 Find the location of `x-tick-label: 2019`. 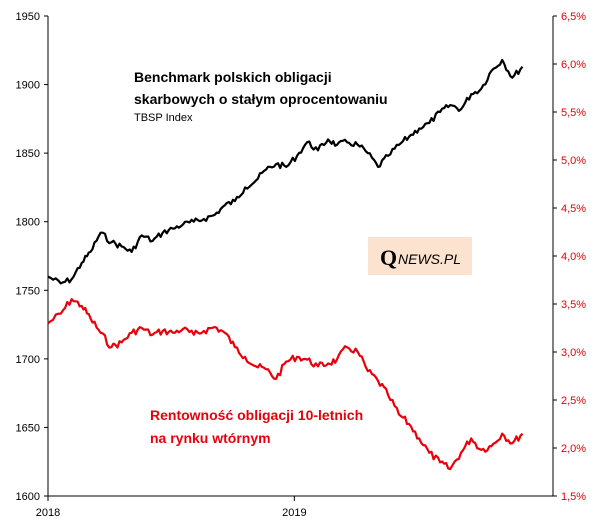

x-tick-label: 2019 is located at coordinates (294, 513).